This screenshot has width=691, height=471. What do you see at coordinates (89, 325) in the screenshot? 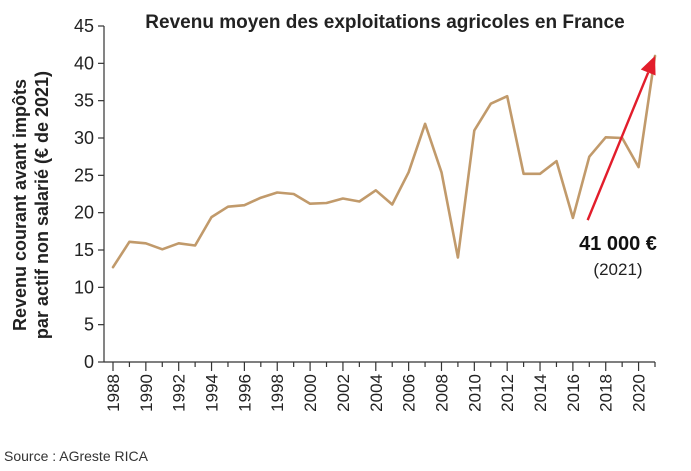
I see `y-tick-label: 5` at bounding box center [89, 325].